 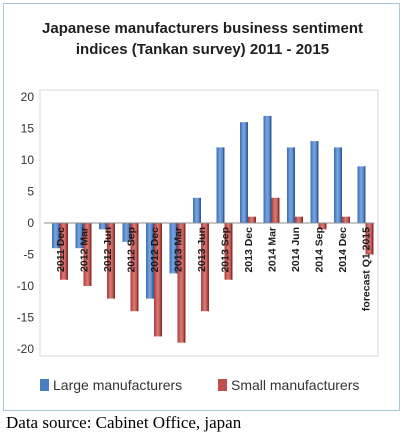 I want to click on y-tick-label: -10, so click(x=26, y=286).